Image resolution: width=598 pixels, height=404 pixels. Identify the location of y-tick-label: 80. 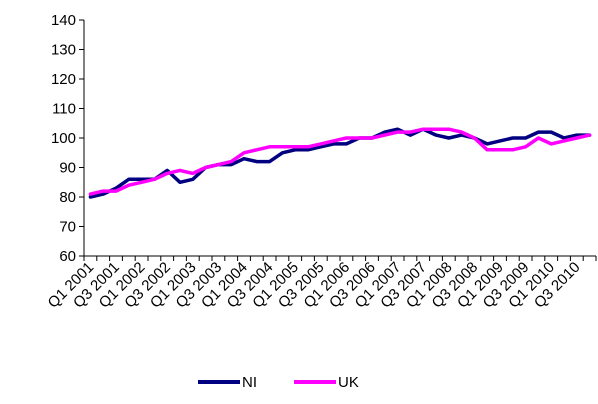
(67, 197).